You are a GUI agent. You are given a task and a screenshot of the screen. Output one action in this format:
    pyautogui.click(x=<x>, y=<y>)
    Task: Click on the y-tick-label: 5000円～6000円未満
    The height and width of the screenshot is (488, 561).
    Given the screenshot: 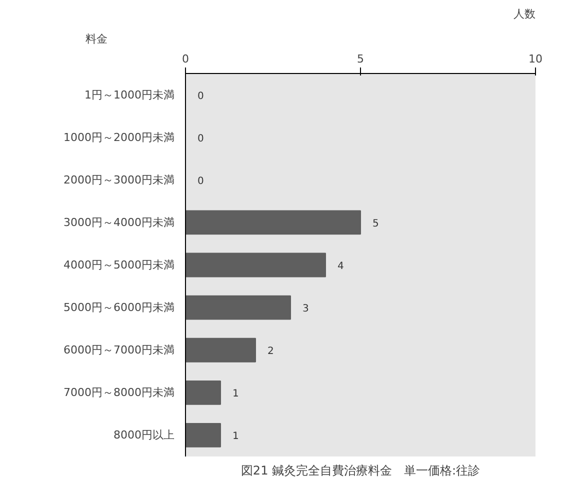 What is the action you would take?
    pyautogui.click(x=119, y=307)
    